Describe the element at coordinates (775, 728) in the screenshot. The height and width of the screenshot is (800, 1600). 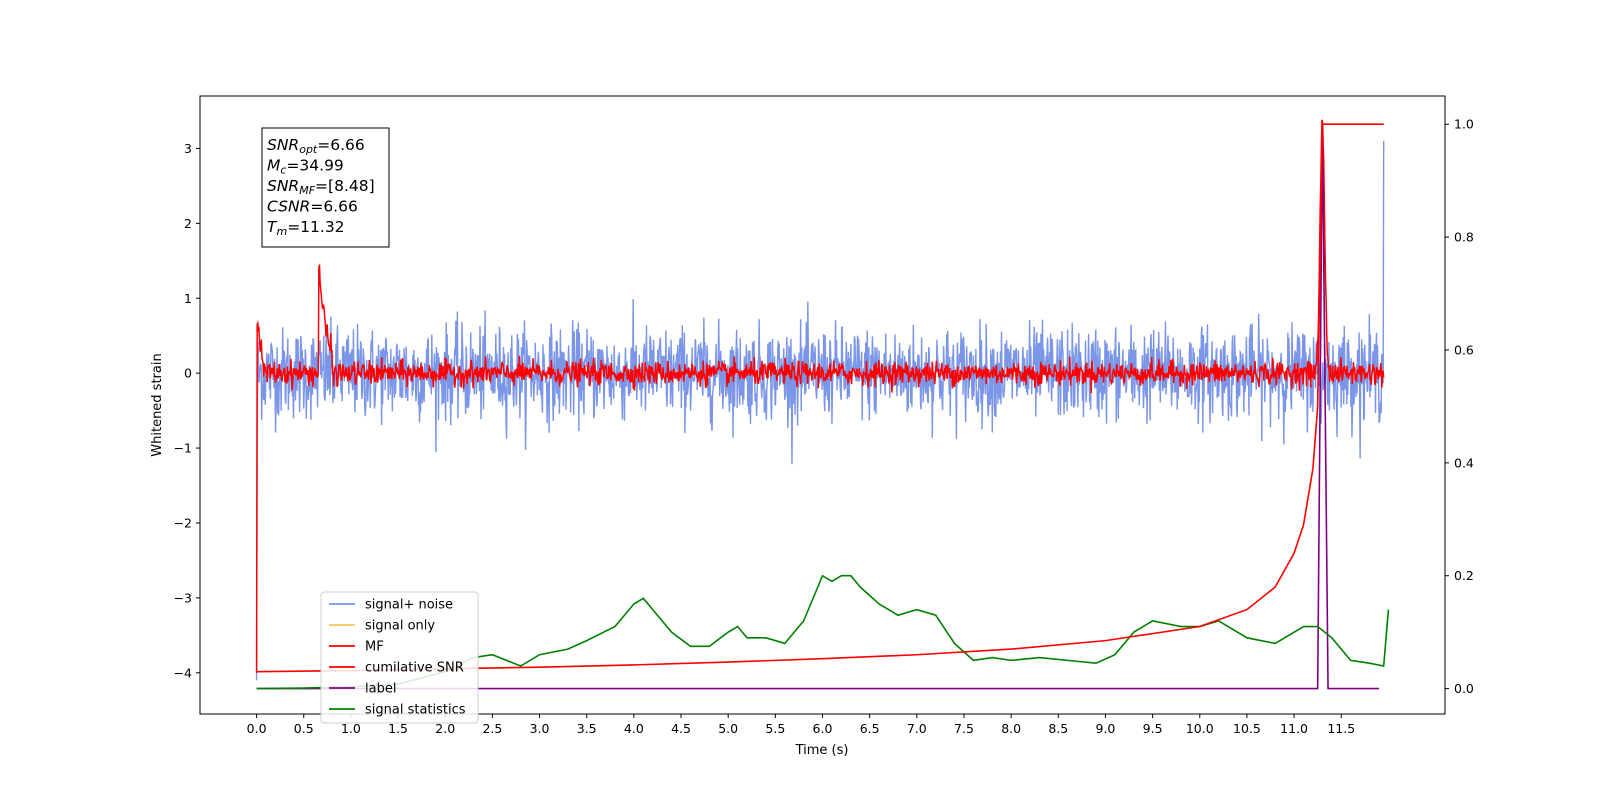
I see `x-tick-label: 5.5` at that location.